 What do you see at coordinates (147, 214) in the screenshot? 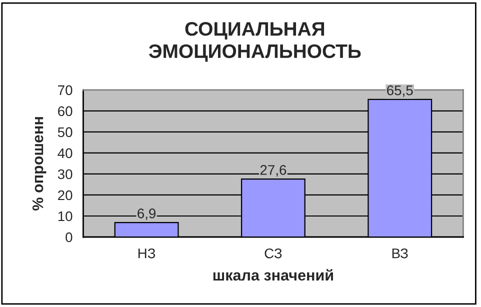
I see `data-label: 6,9` at bounding box center [147, 214].